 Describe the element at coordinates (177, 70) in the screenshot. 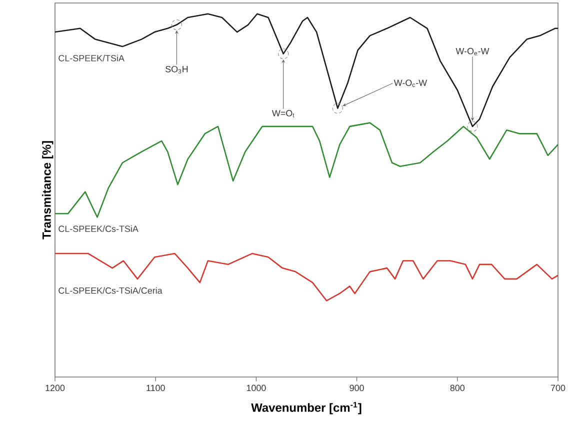

I see `annotation: SO$_{3}$H` at that location.